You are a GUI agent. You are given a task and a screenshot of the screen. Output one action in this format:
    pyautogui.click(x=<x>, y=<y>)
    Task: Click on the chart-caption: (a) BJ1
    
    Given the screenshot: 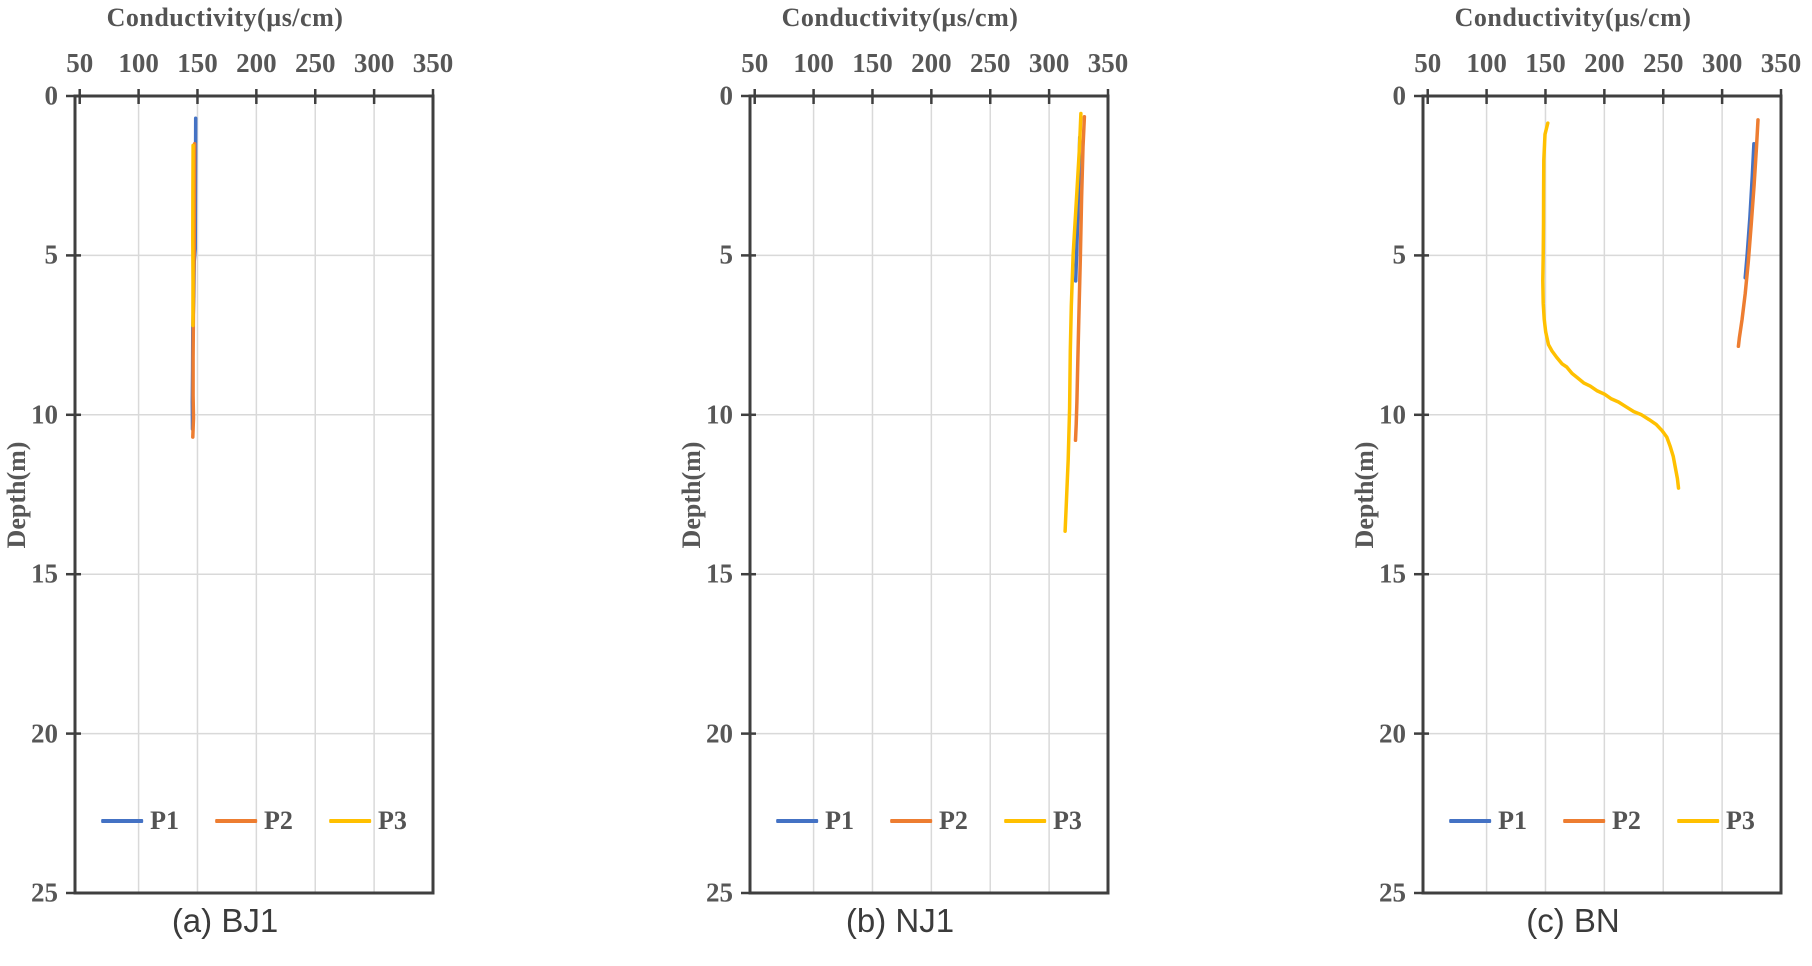 What is the action you would take?
    pyautogui.click(x=225, y=920)
    